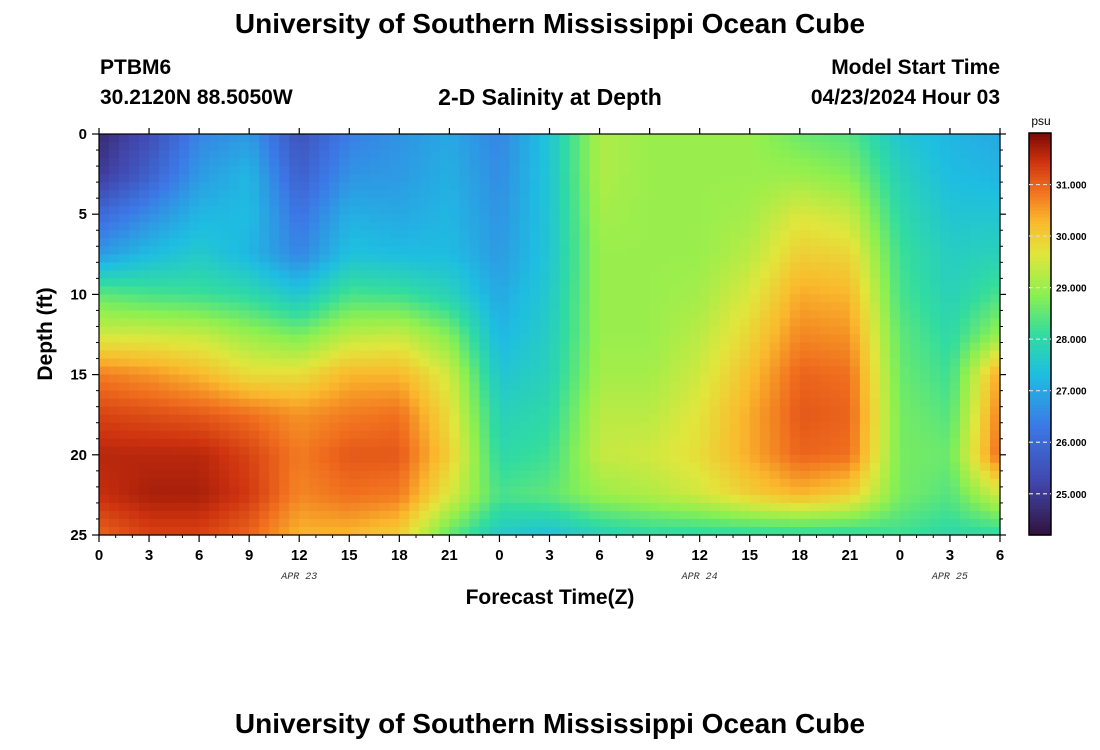  Describe the element at coordinates (1071, 237) in the screenshot. I see `colorbar-tick-label: 30.000` at that location.